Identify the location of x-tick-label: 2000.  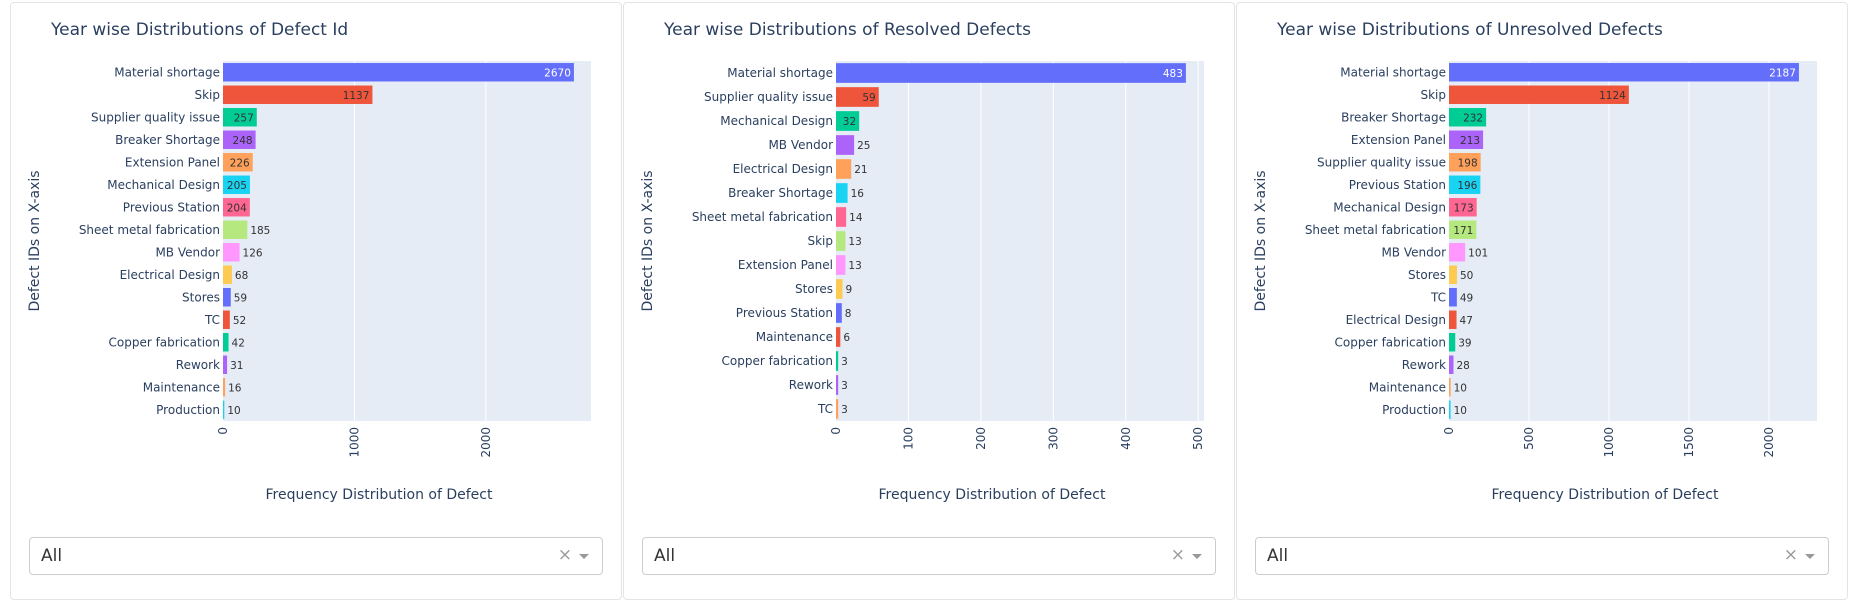
(1769, 442).